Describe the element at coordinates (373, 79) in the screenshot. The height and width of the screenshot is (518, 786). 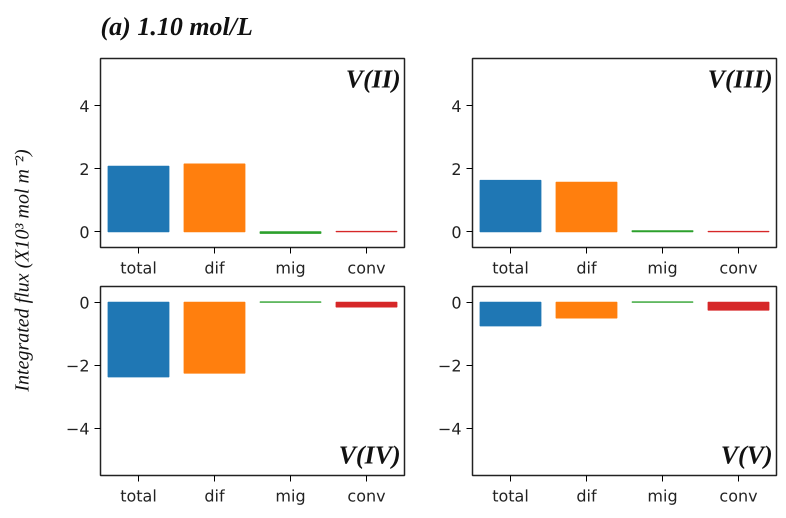
I see `annotation: V(II)` at that location.